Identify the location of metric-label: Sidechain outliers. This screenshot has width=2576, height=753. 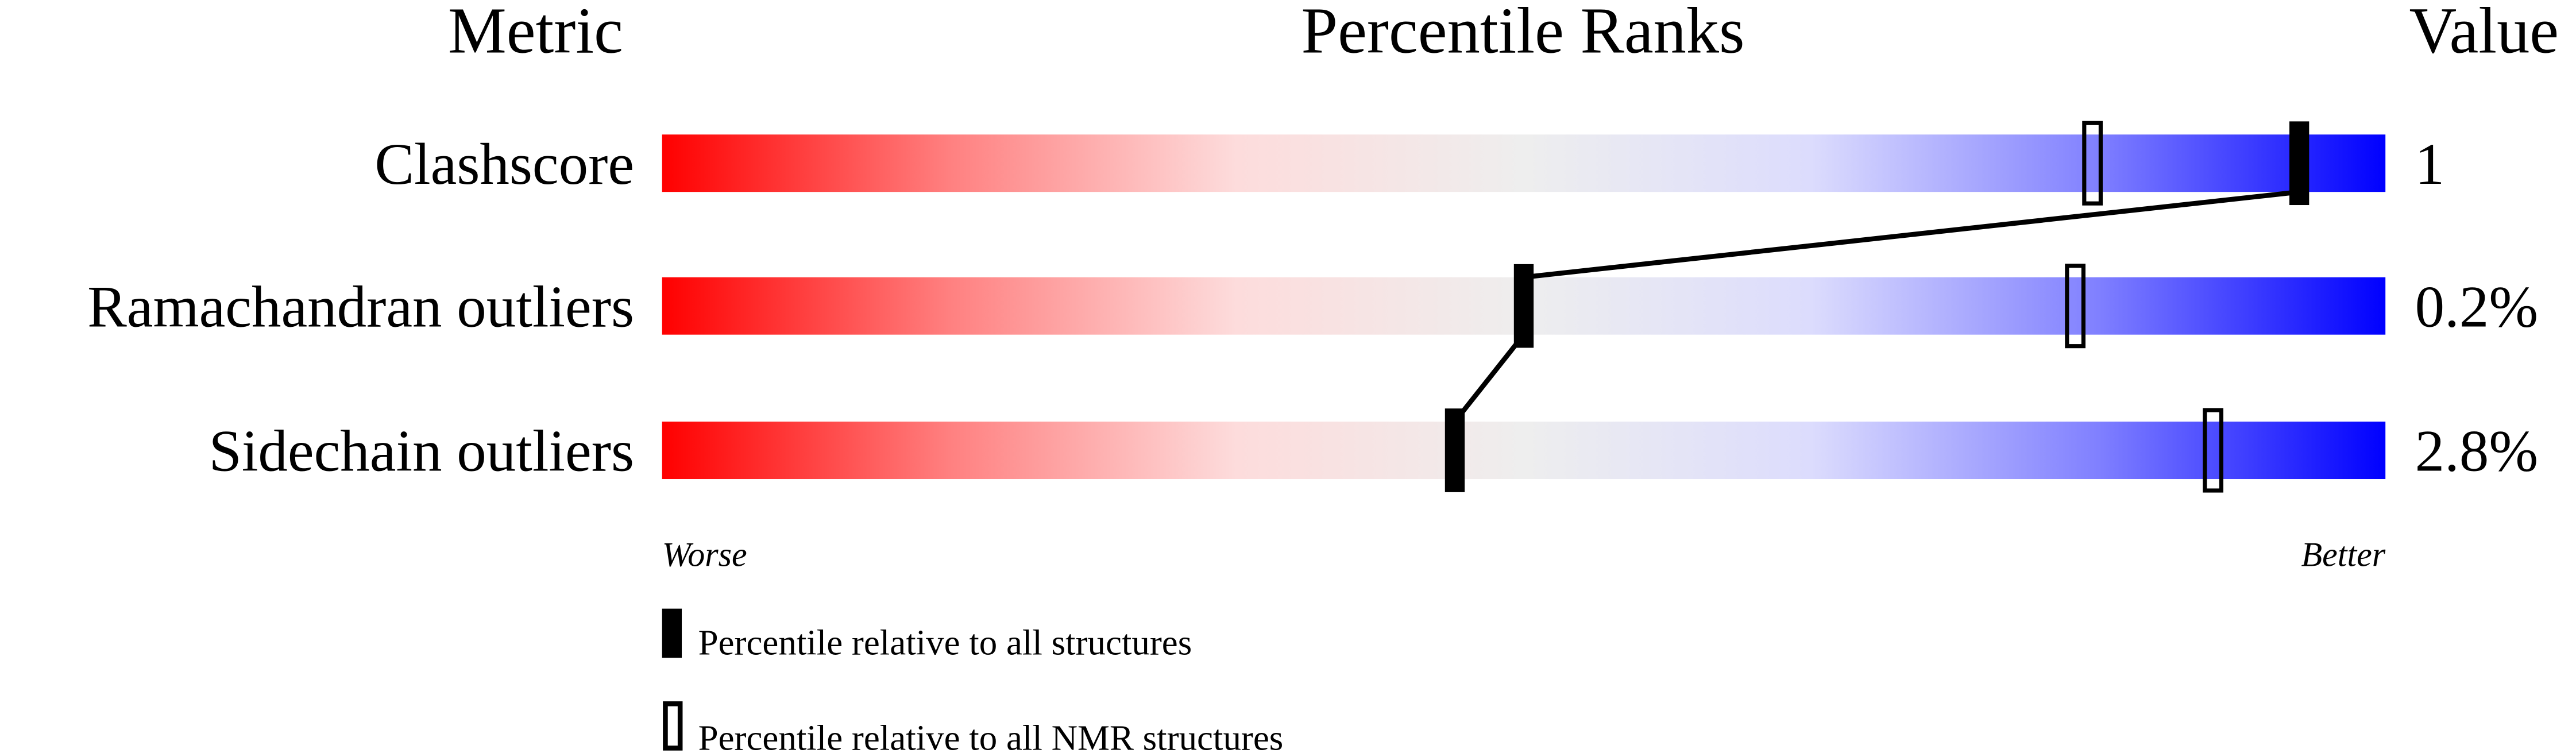
(422, 451).